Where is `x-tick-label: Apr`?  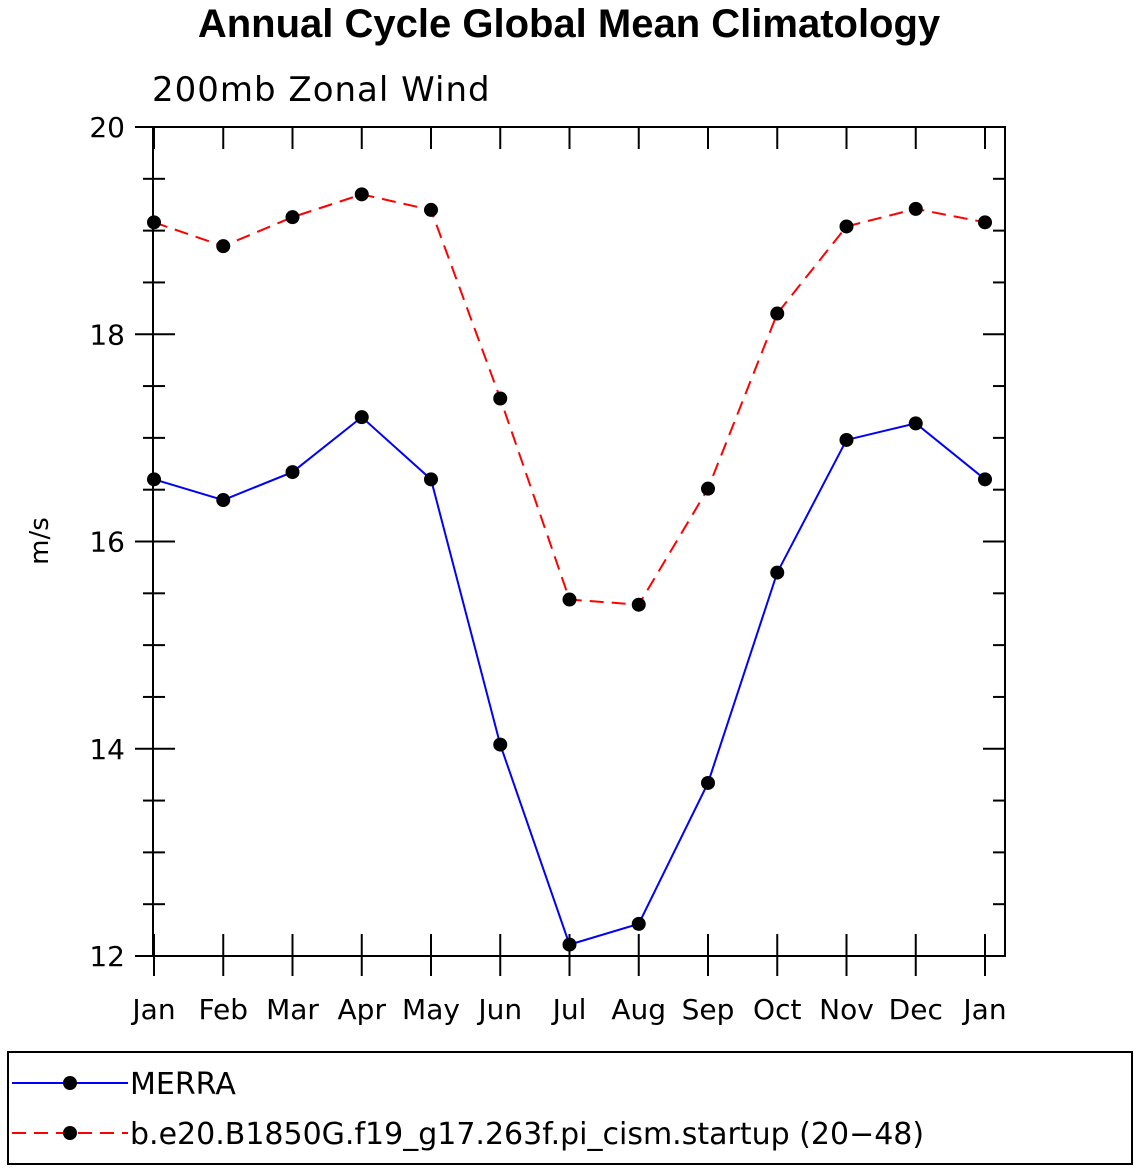 x-tick-label: Apr is located at coordinates (362, 1009).